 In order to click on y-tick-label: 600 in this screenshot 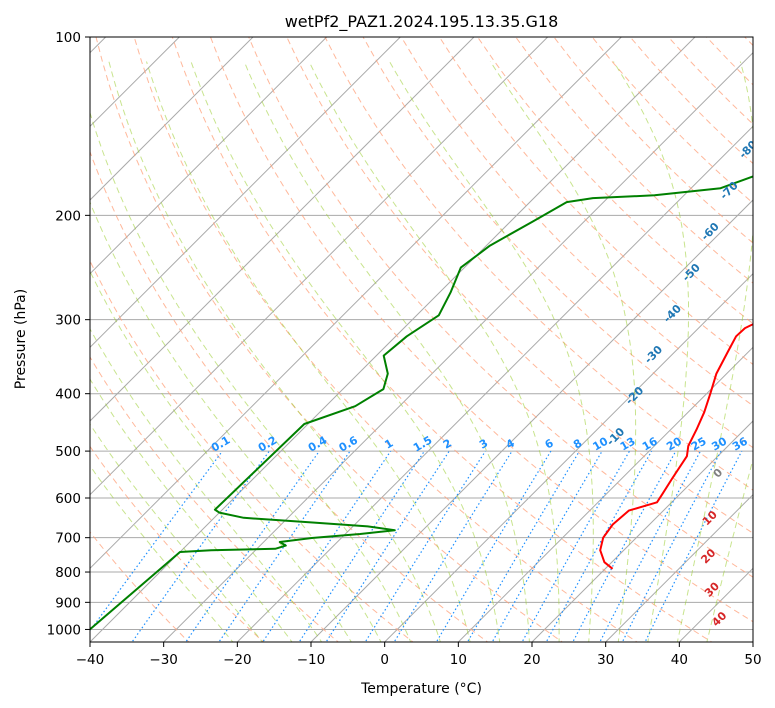, I will do `click(68, 499)`.